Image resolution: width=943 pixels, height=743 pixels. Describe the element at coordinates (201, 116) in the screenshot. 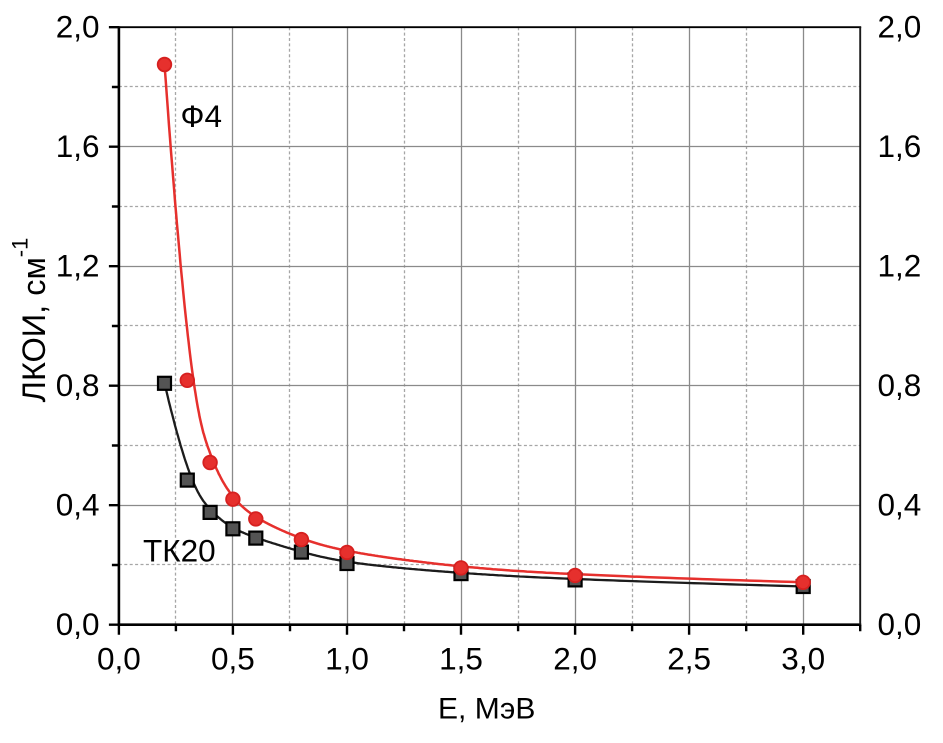

I see `svg-text: Ф4` at that location.